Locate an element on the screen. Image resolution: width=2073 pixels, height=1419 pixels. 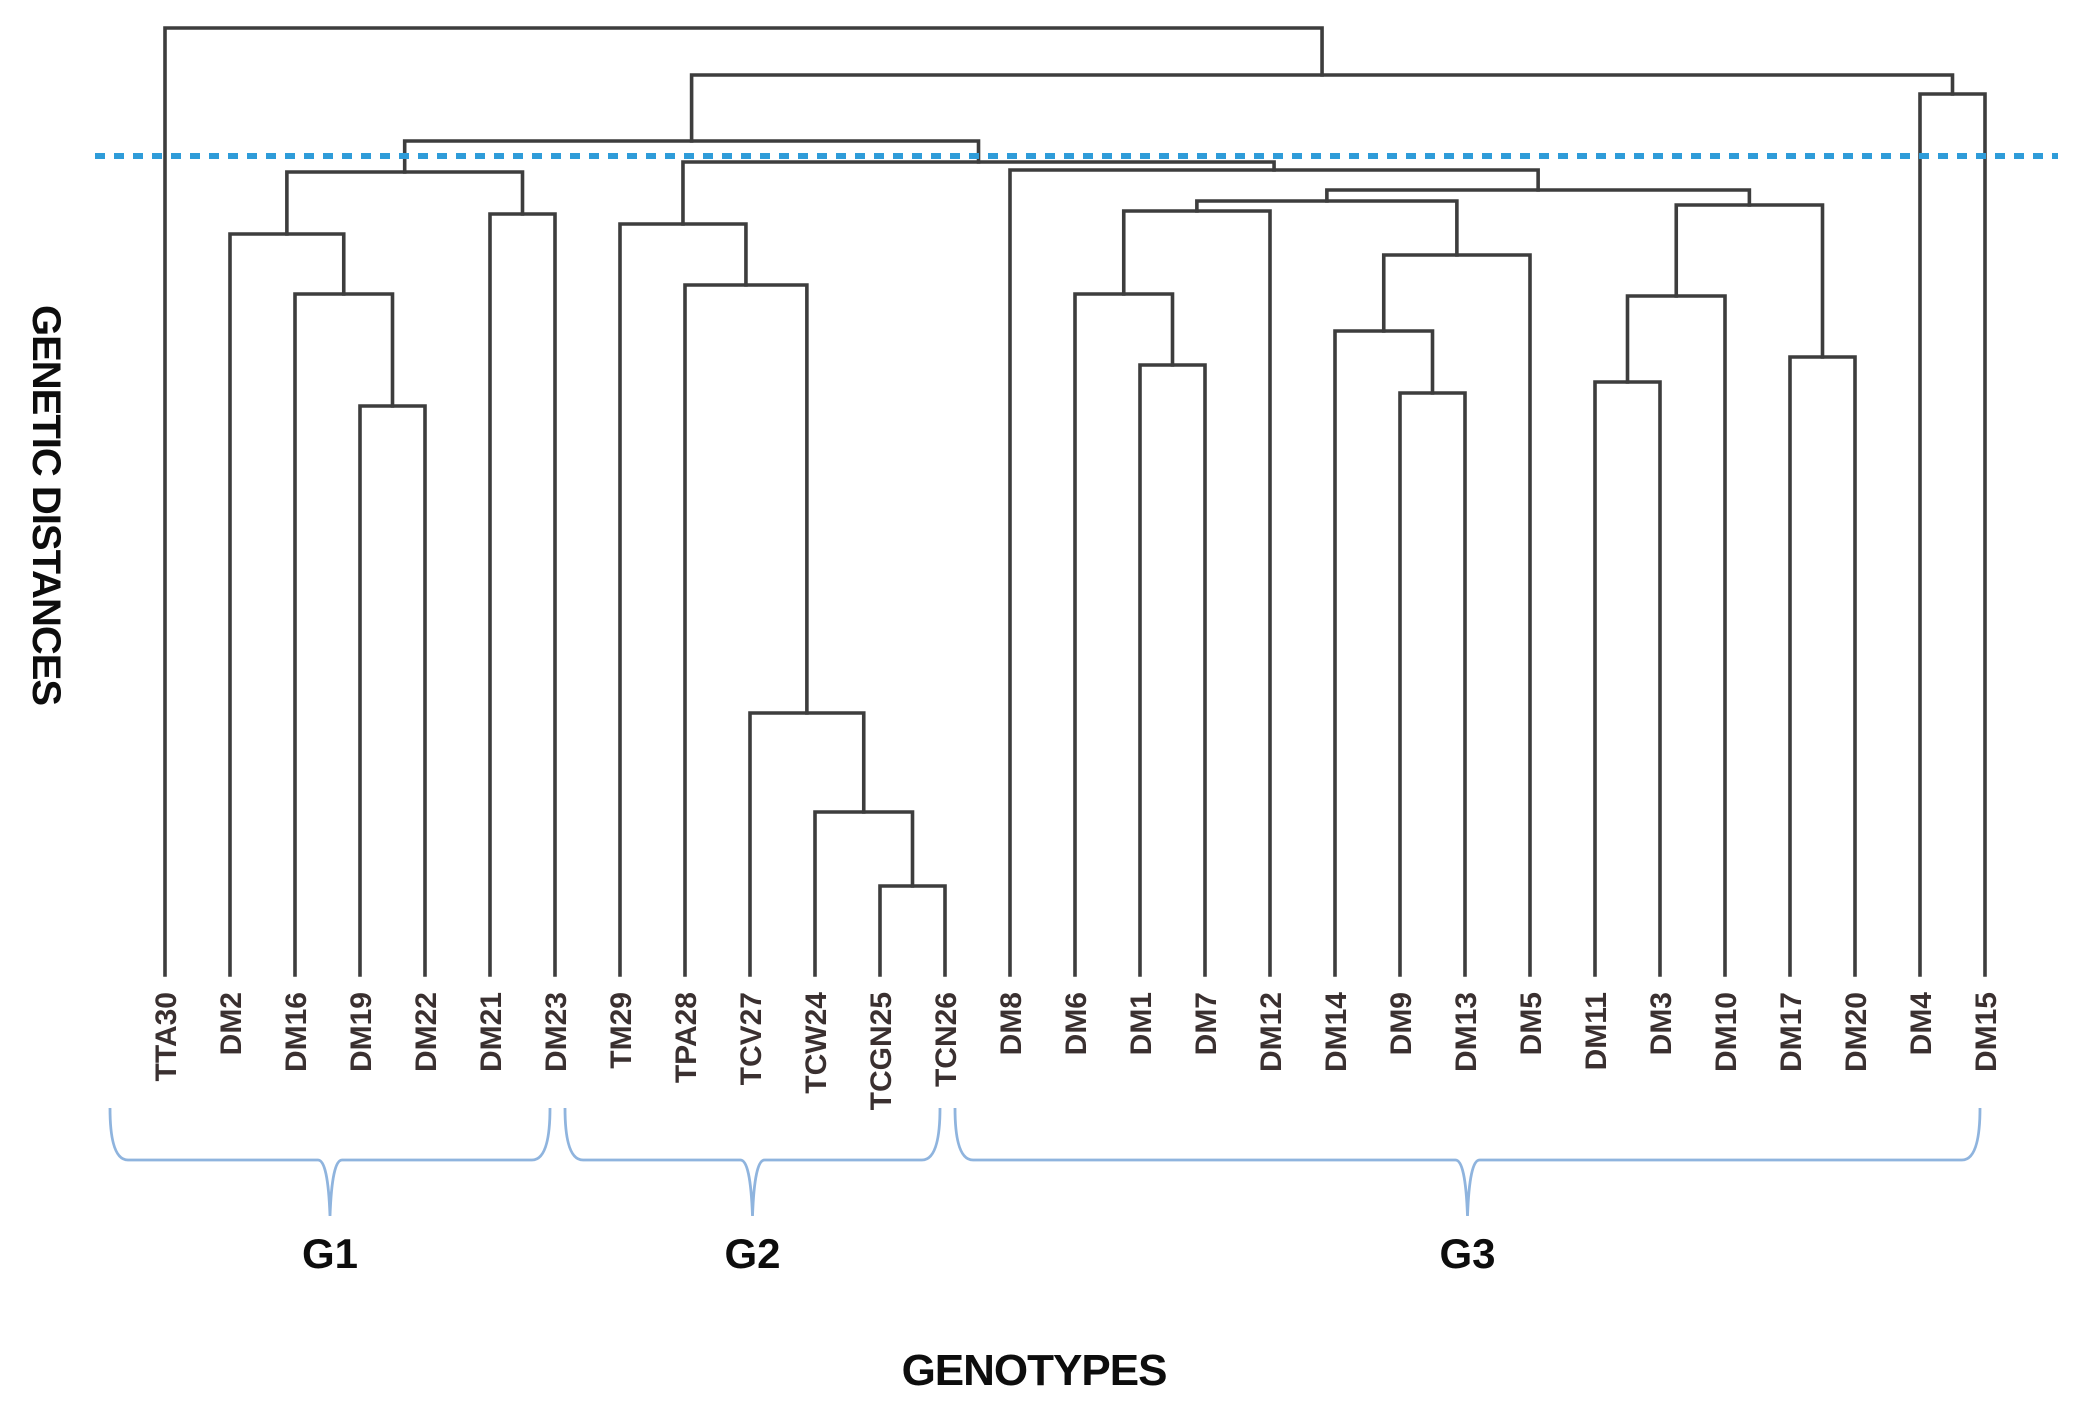
leaf-label: TCV27 is located at coordinates (751, 1038).